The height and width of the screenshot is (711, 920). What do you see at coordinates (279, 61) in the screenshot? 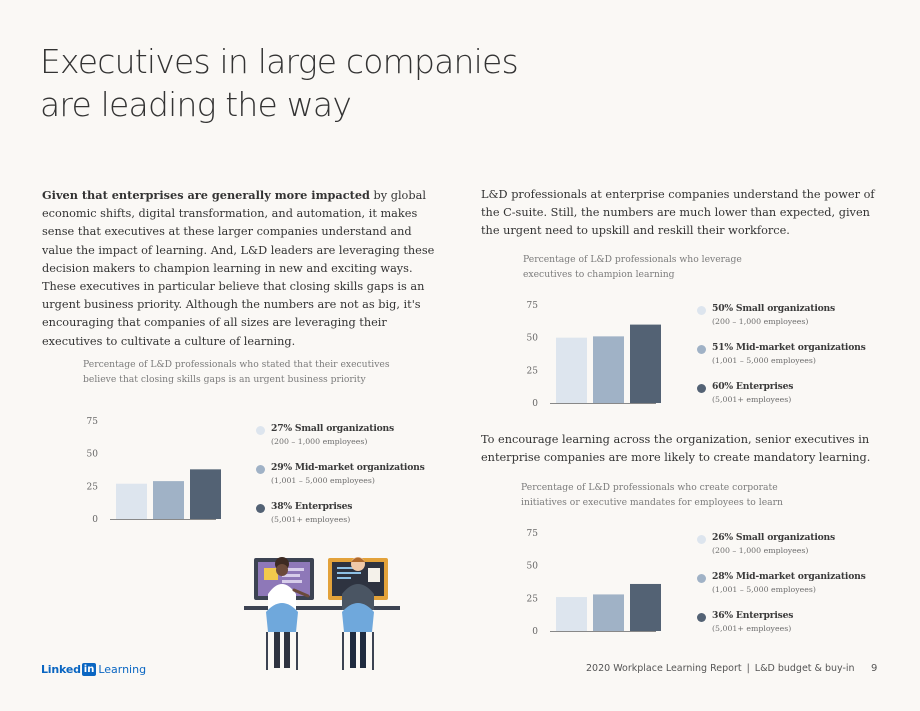
I see `title-line-1: Executives in large companies` at bounding box center [279, 61].